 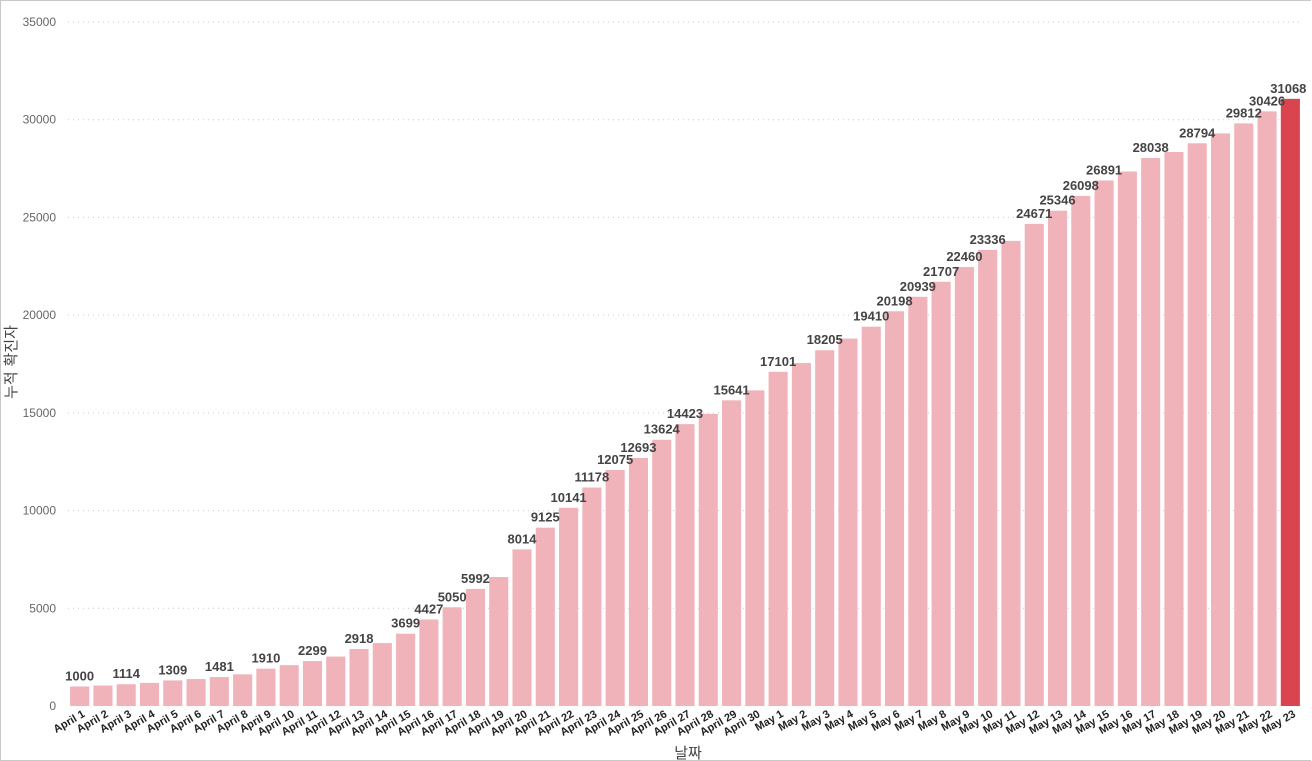 I want to click on data-label: 26098, so click(x=1081, y=185).